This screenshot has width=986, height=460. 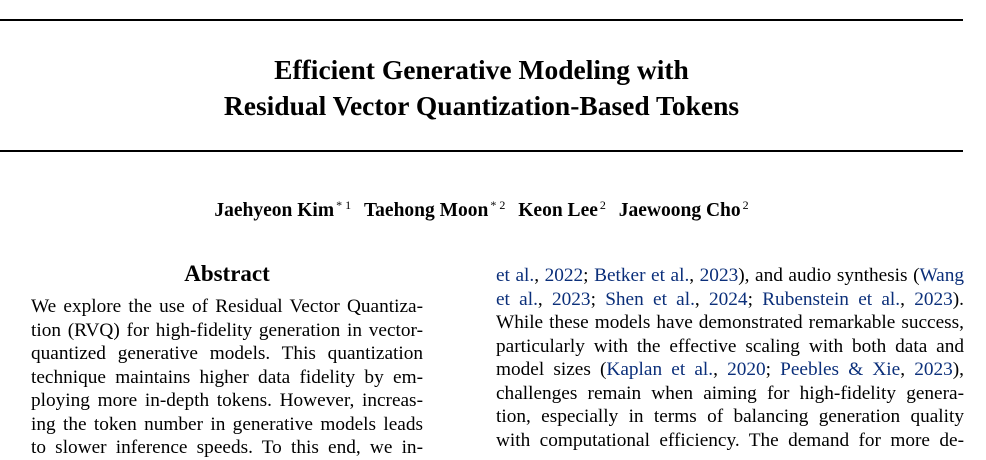 I want to click on citation-link: Shen et al., so click(x=650, y=299).